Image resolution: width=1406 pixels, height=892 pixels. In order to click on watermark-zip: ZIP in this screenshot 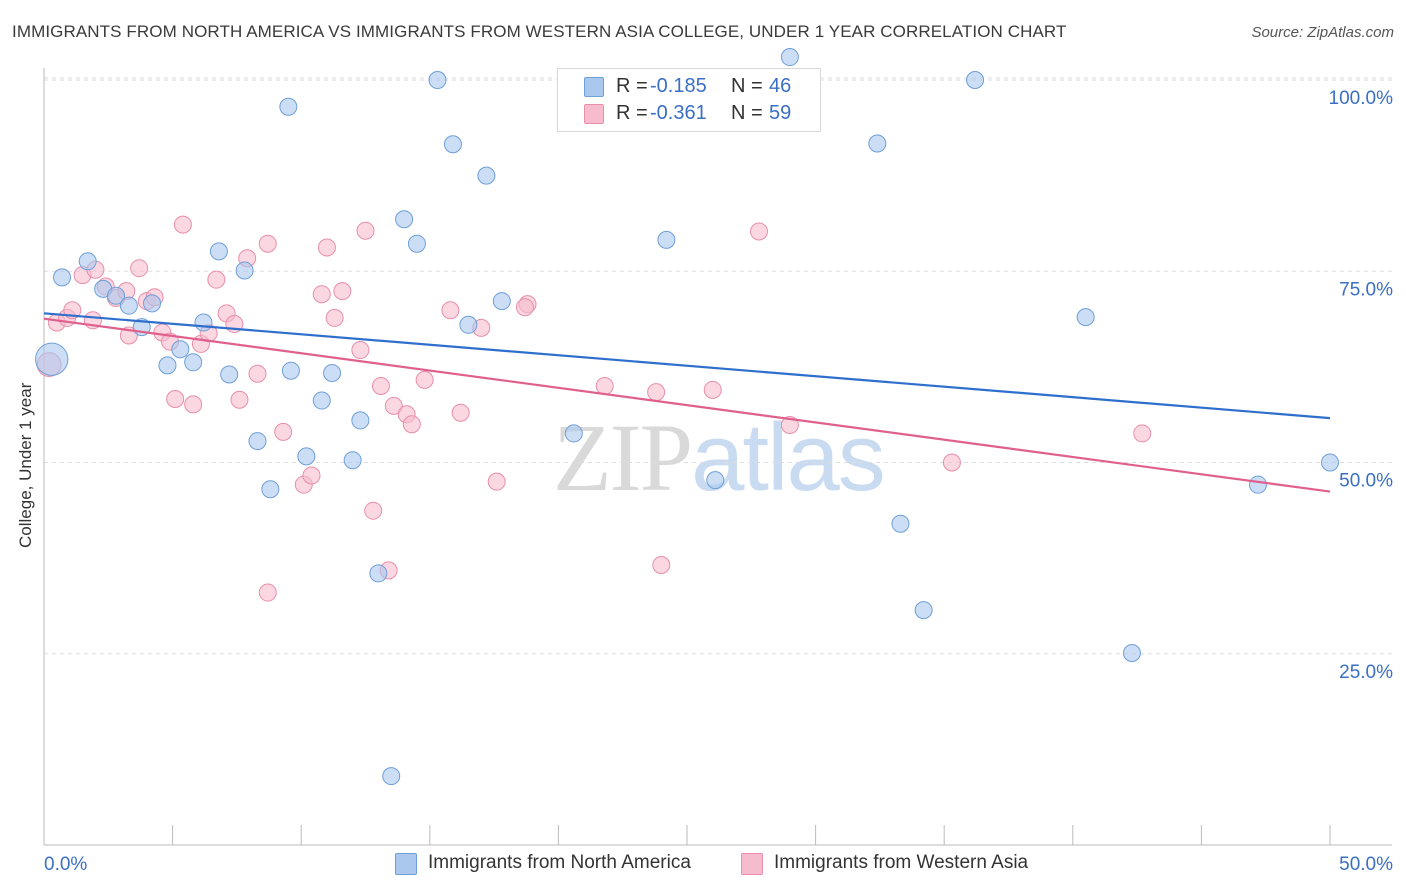, I will do `click(623, 457)`.